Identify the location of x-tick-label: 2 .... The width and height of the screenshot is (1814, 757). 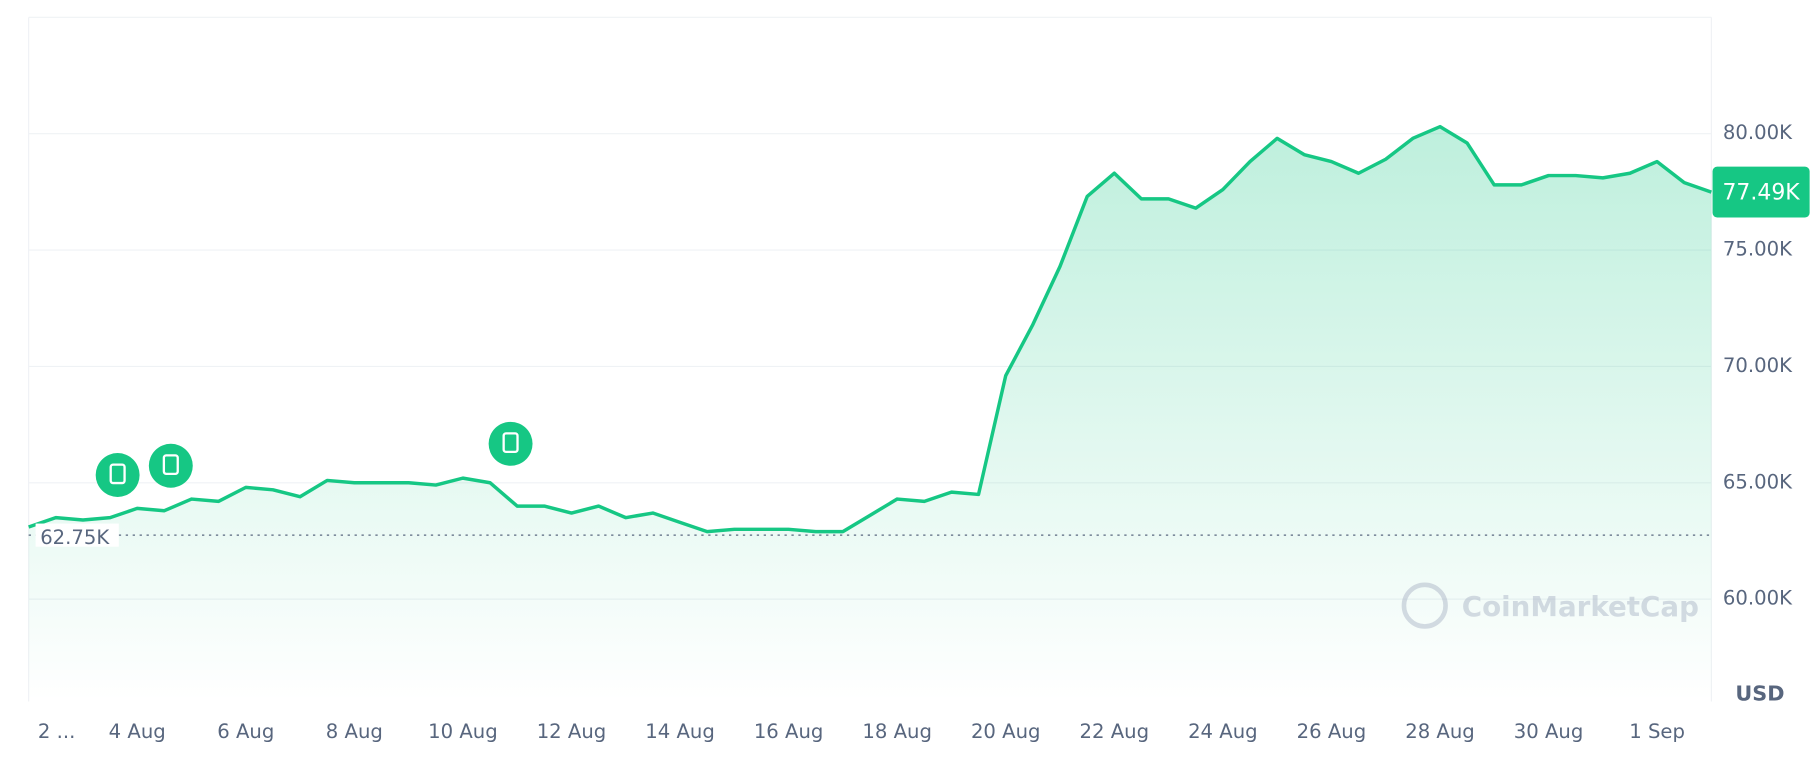
(56, 731).